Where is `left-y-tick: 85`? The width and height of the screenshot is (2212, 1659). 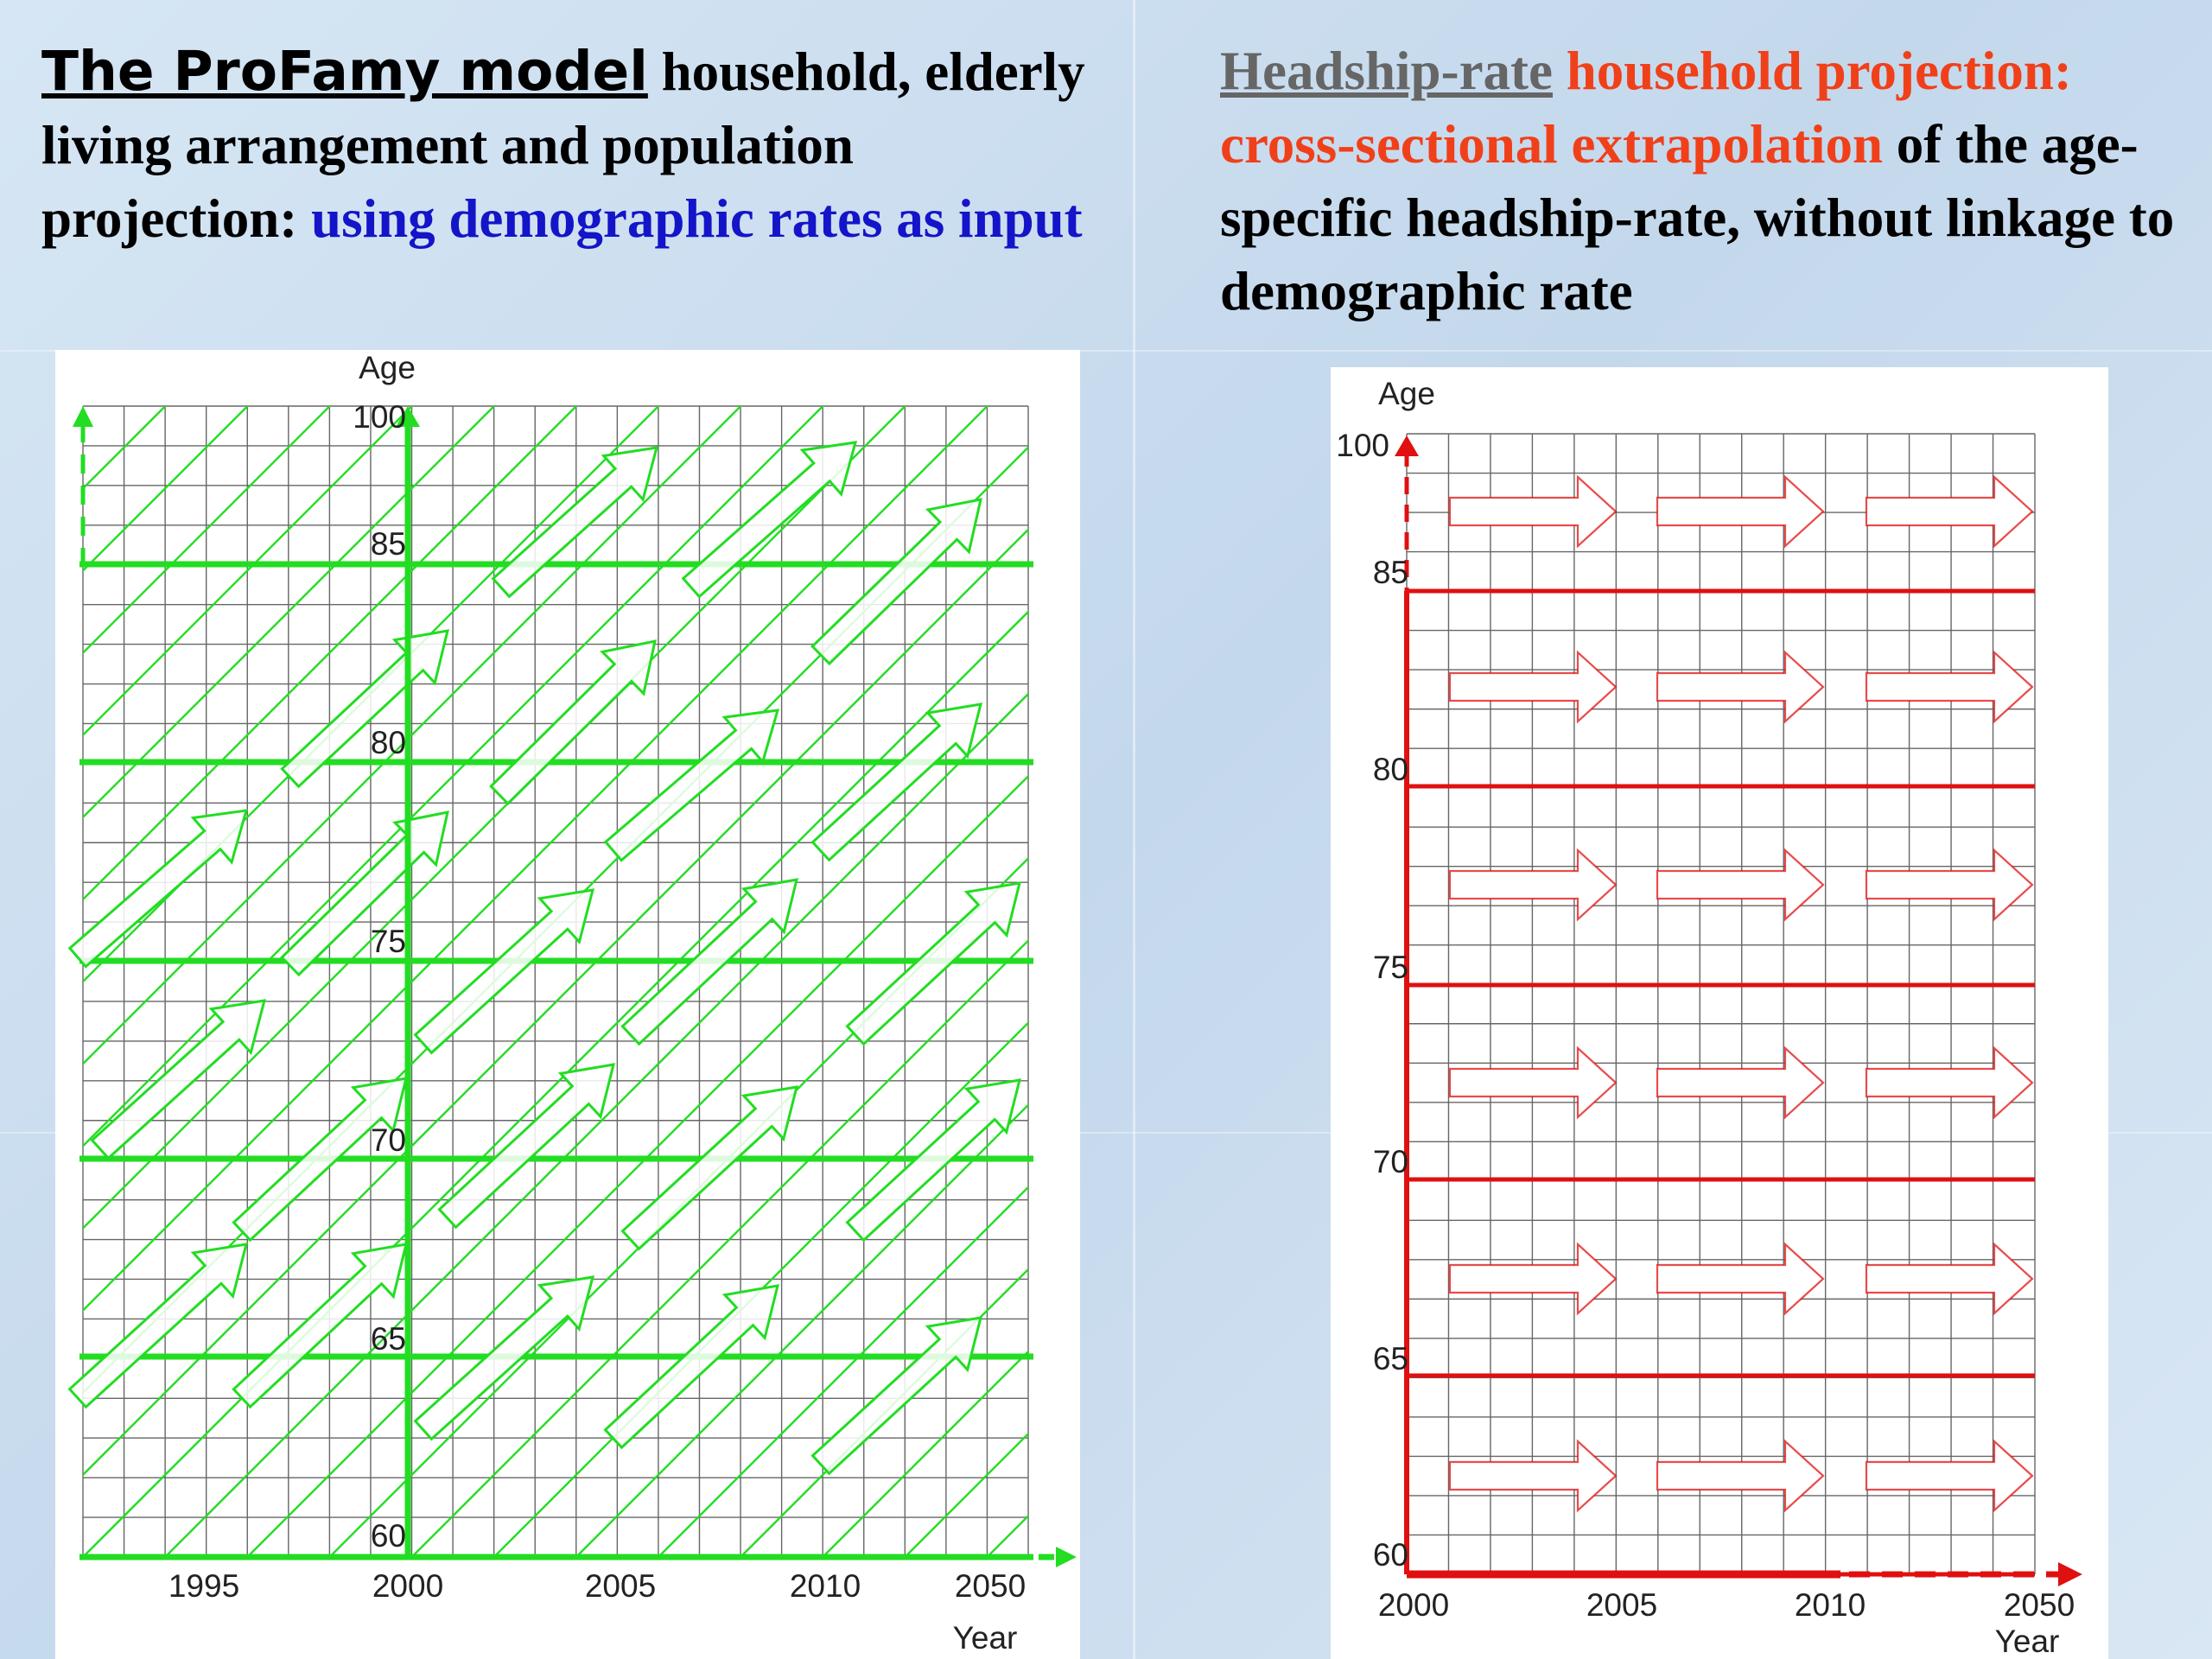 left-y-tick: 85 is located at coordinates (388, 544).